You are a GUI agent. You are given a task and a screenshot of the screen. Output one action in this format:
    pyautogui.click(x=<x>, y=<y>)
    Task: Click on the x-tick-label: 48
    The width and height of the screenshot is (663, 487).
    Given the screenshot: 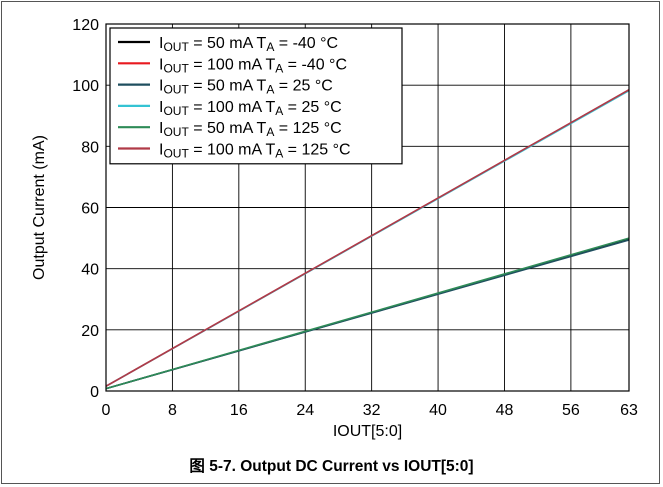 What is the action you would take?
    pyautogui.click(x=505, y=410)
    